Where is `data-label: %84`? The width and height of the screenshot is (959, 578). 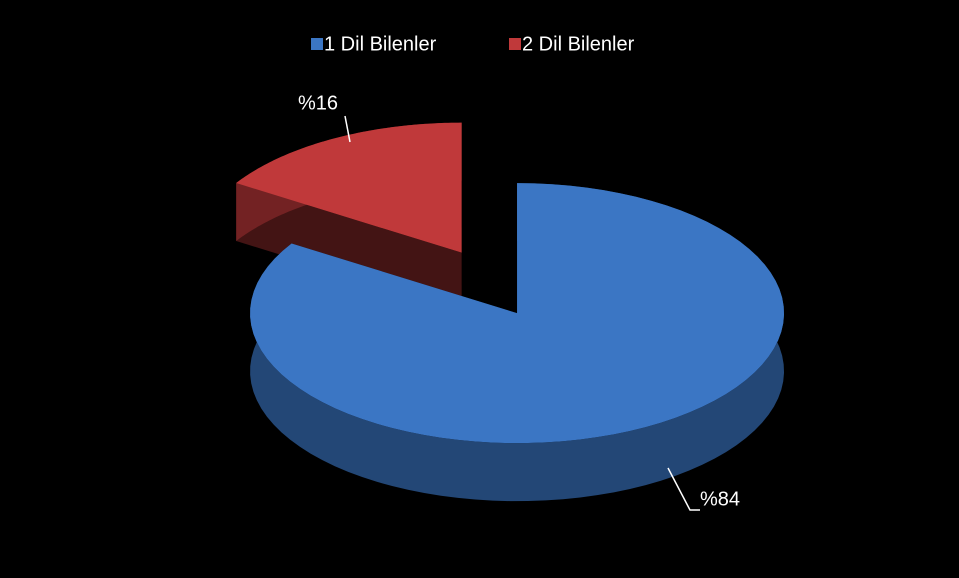
data-label: %84 is located at coordinates (720, 499).